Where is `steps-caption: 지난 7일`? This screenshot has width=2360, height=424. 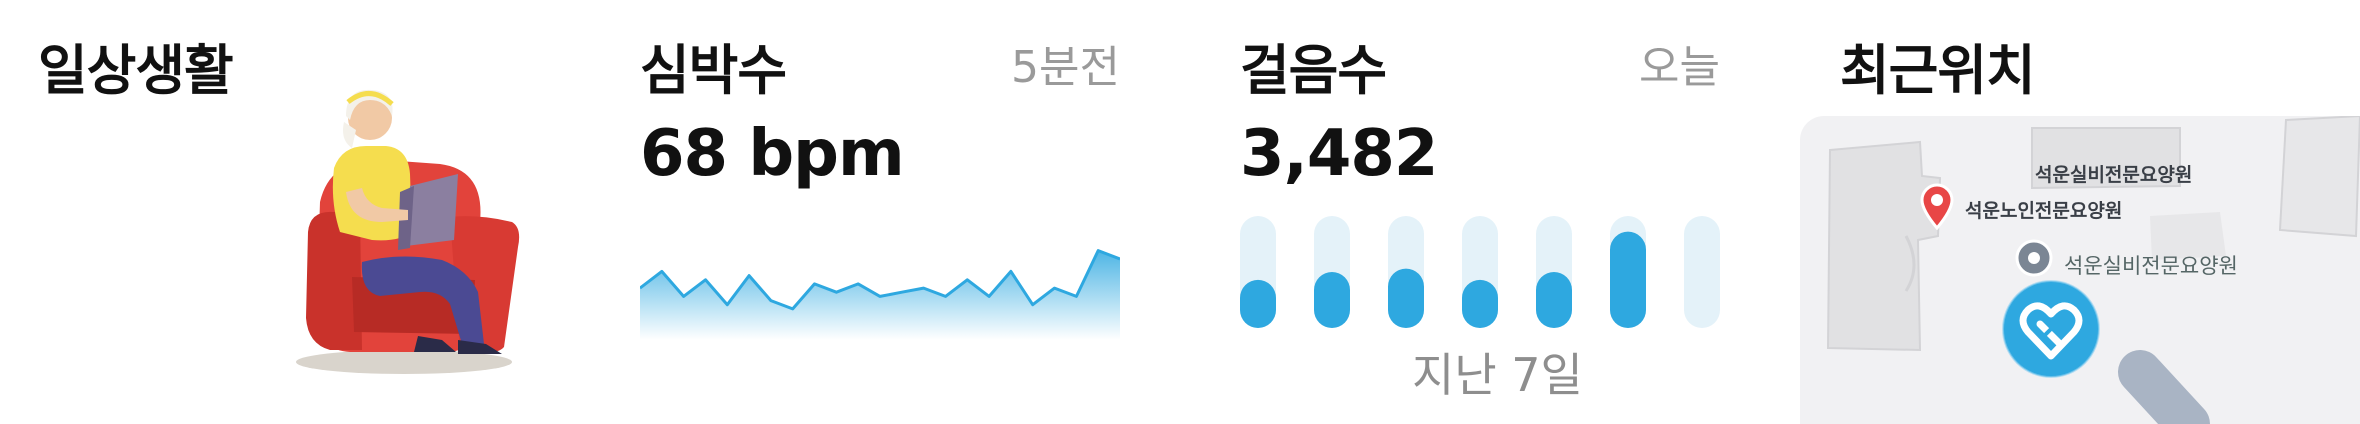 steps-caption: 지난 7일 is located at coordinates (1497, 375).